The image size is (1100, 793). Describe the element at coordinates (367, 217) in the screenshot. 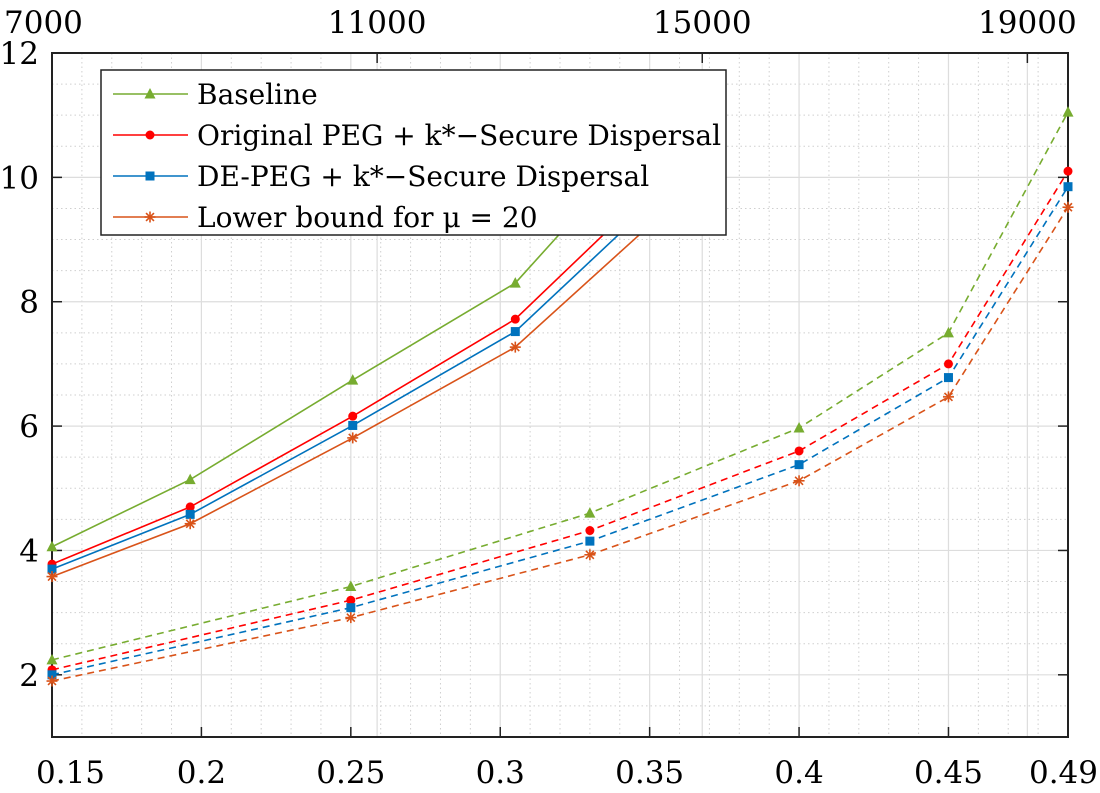

I see `legend-label: Lower bound for μ = 20` at that location.